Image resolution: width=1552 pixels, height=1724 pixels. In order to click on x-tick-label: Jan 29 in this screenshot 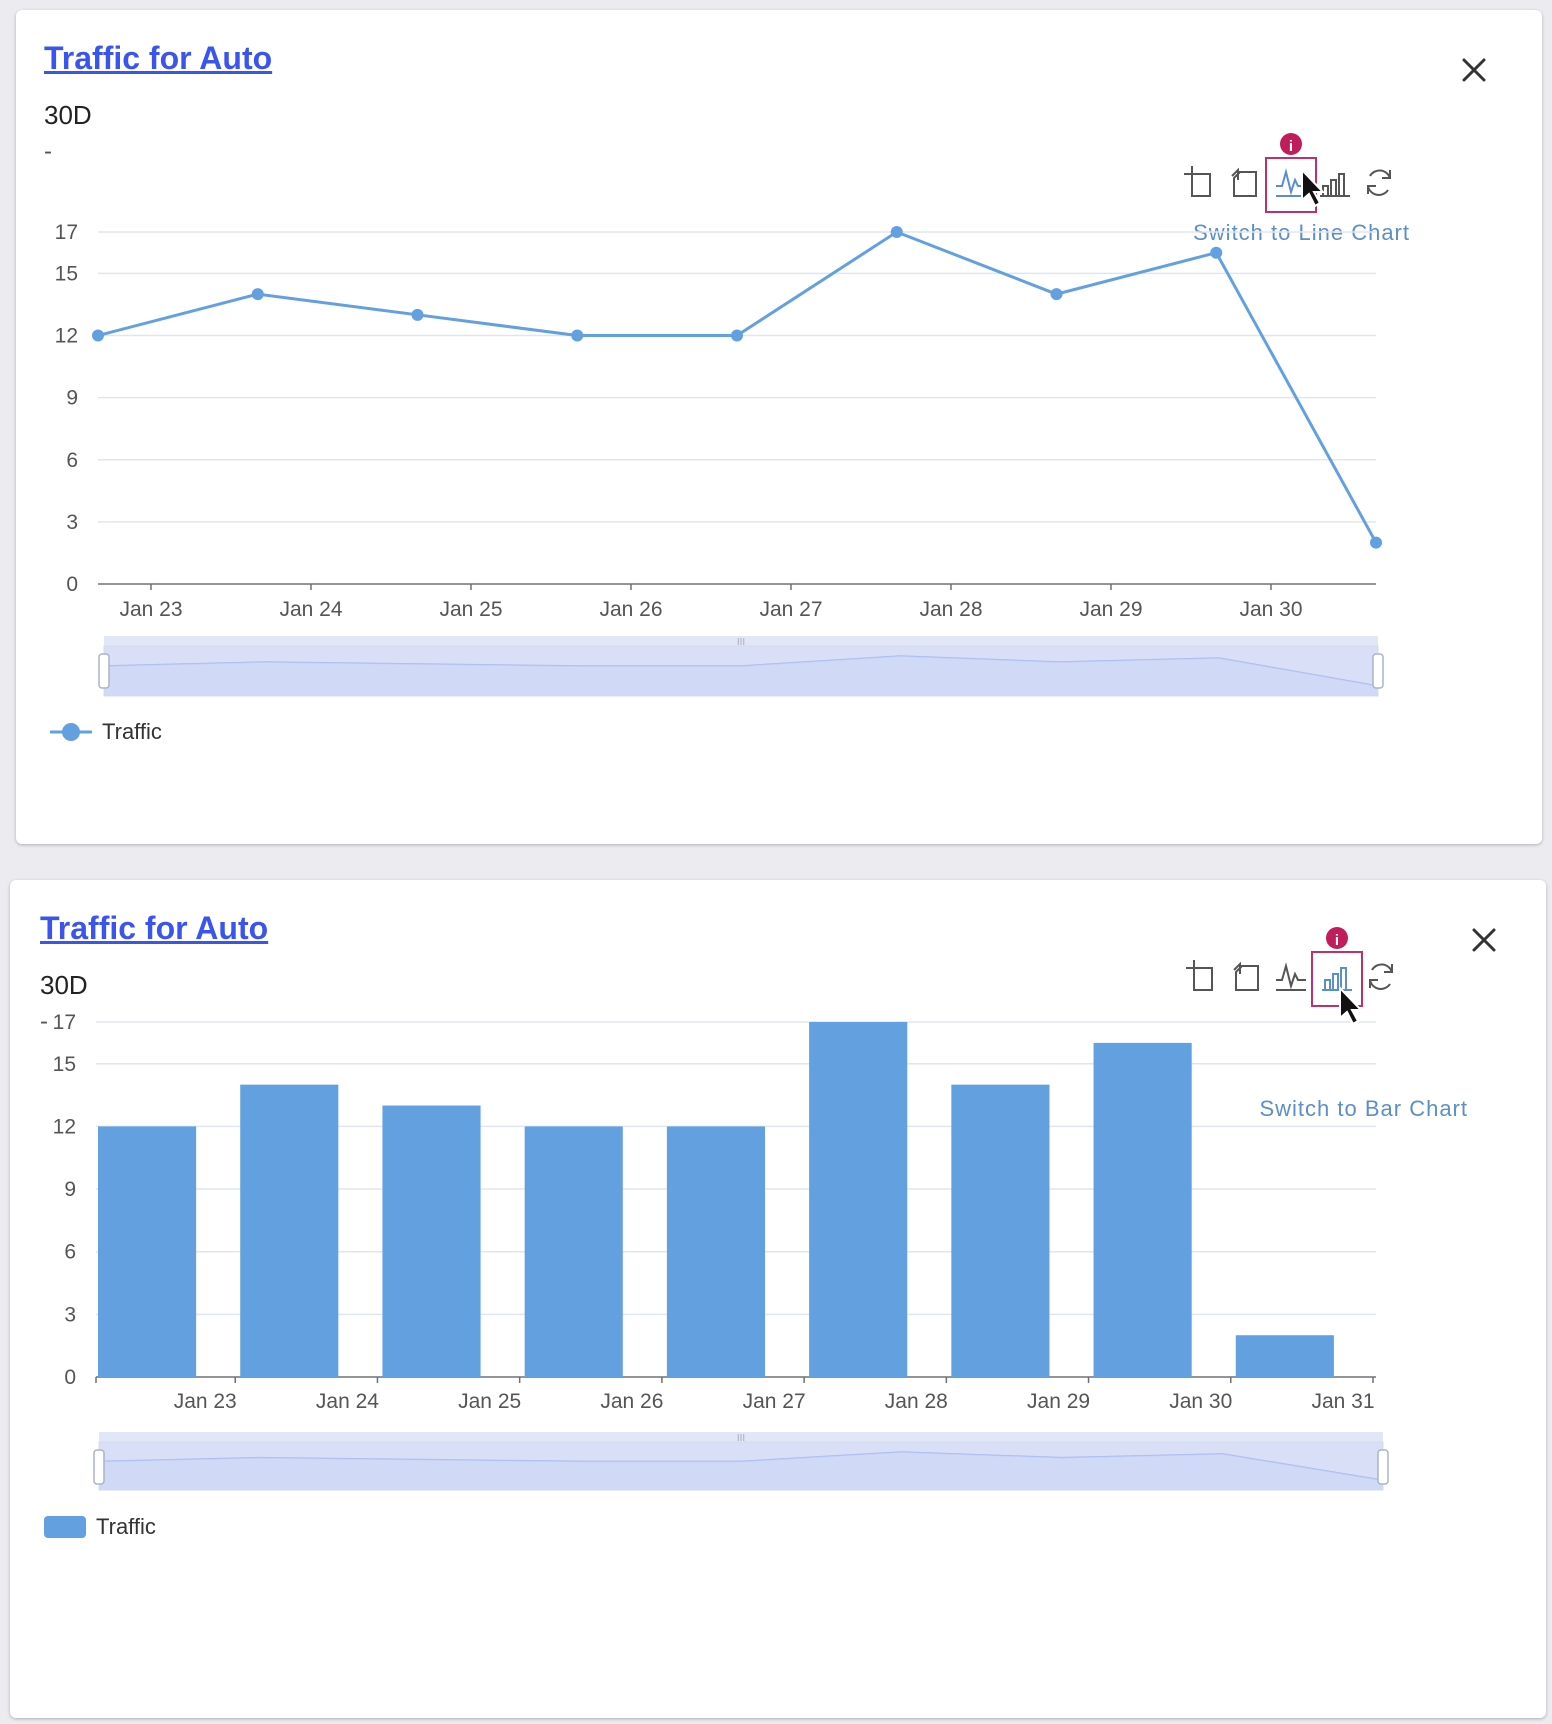, I will do `click(1058, 1401)`.